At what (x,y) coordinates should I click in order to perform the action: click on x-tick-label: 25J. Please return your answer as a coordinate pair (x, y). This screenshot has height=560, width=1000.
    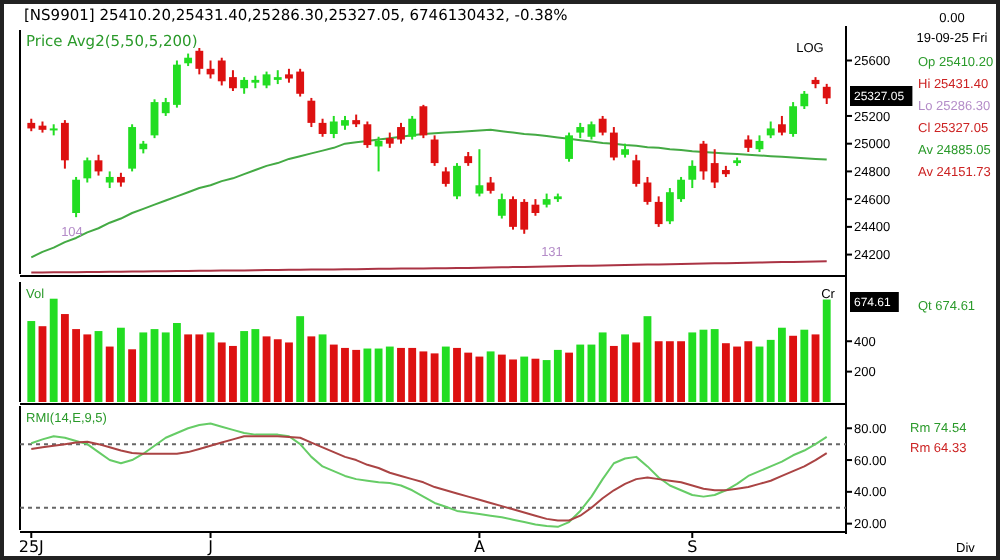
    Looking at the image, I should click on (31, 547).